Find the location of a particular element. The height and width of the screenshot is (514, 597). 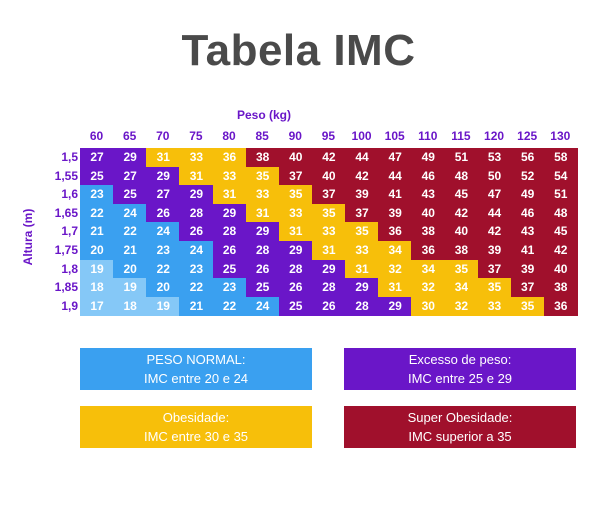

legend-overweight-title: Excesso de peso: is located at coordinates (460, 359).